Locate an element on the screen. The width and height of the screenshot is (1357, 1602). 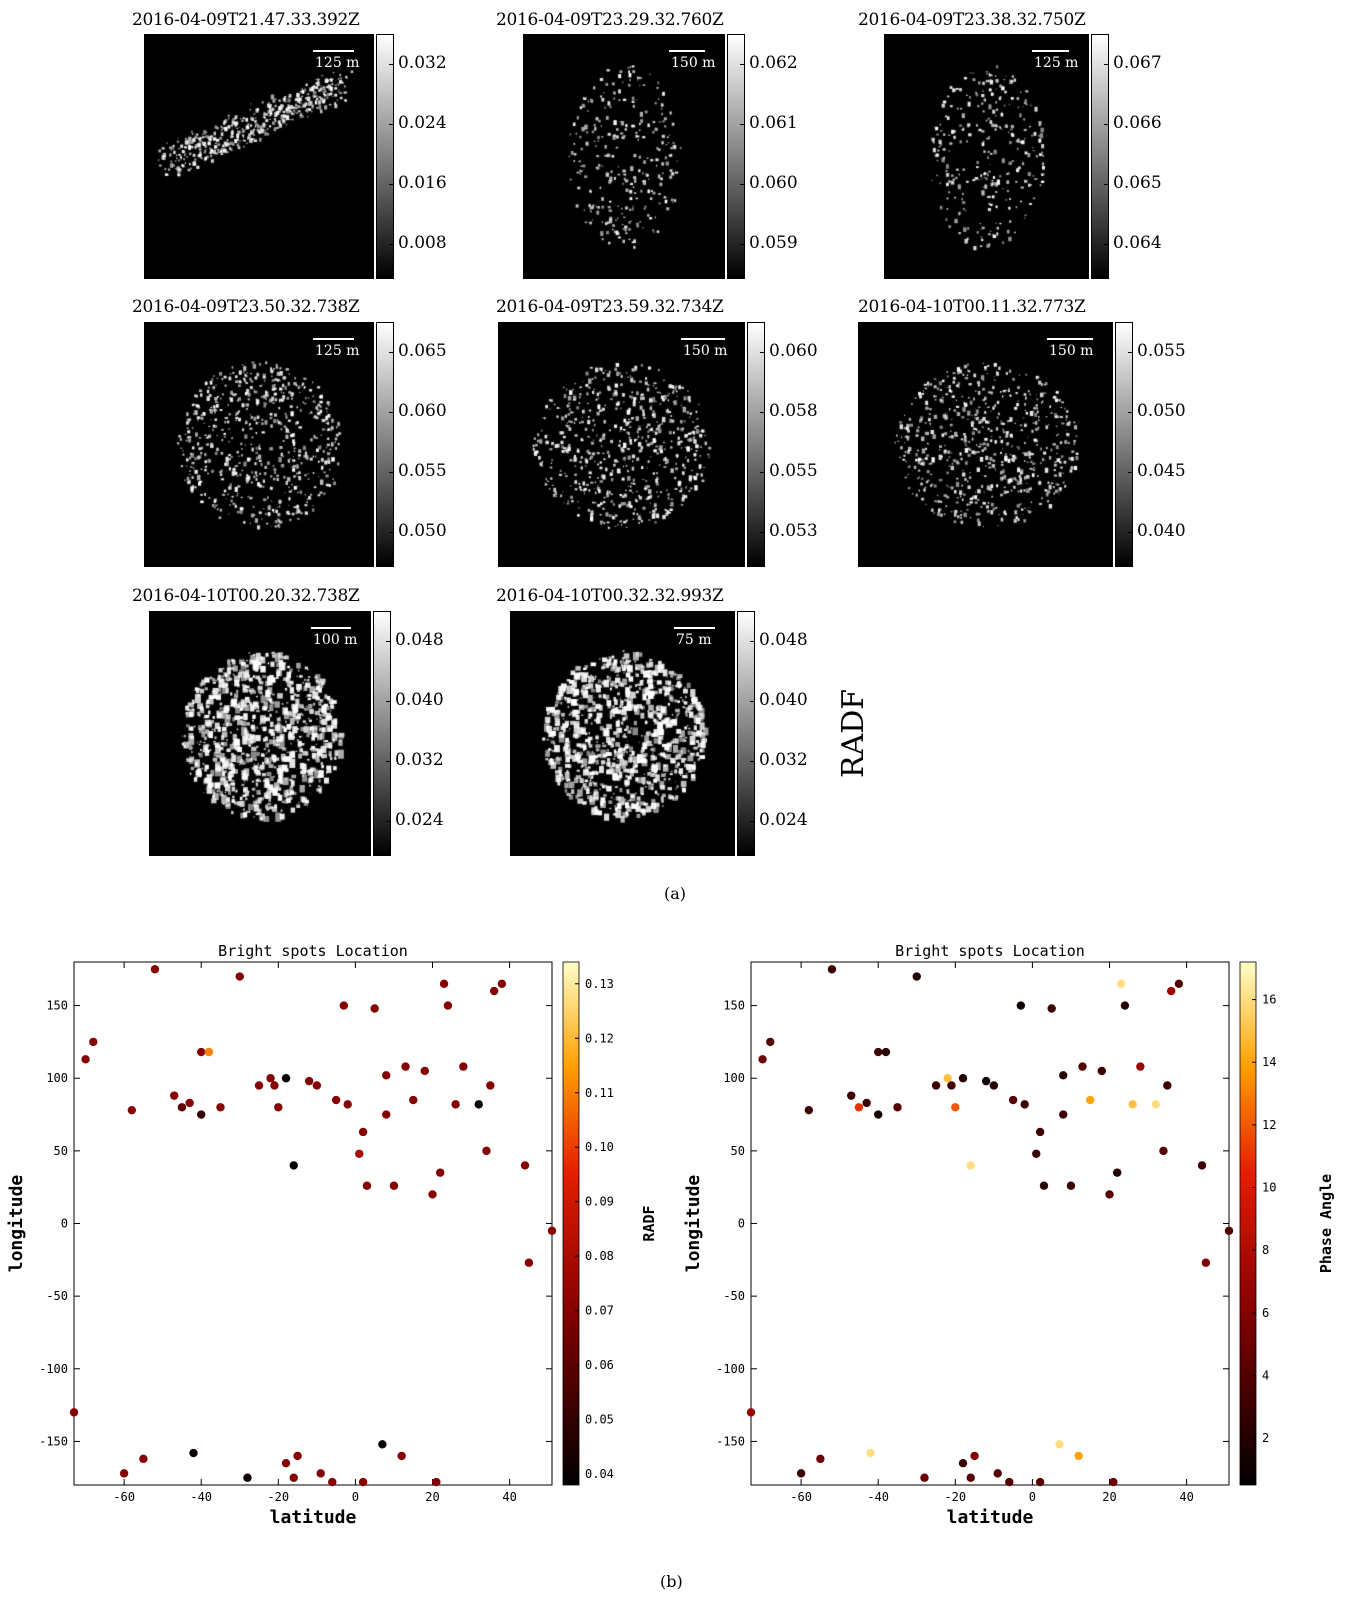
colorbar is located at coordinates (1100, 156).